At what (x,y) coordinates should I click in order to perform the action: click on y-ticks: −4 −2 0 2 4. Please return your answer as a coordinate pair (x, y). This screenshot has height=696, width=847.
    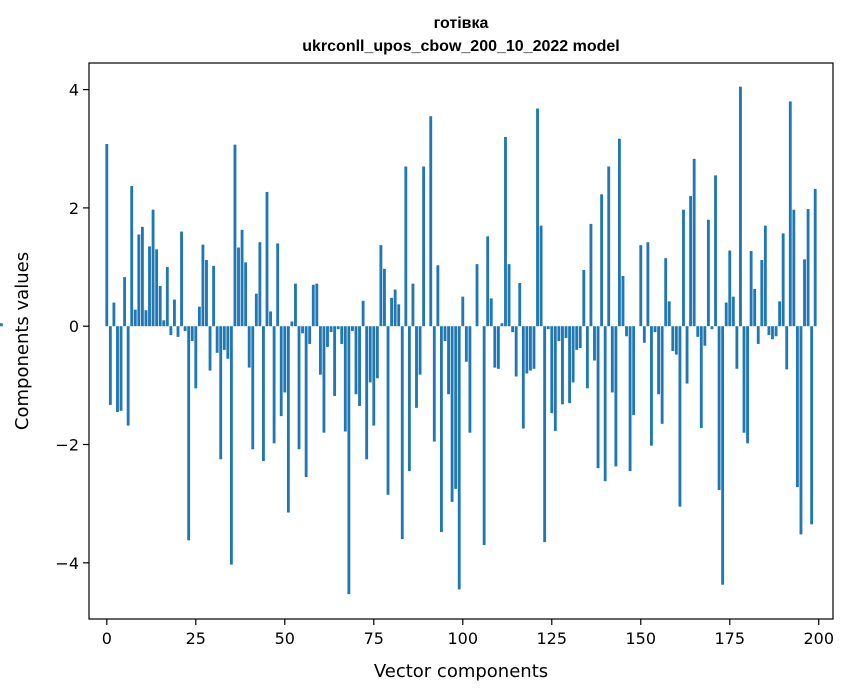
    Looking at the image, I should click on (72, 327).